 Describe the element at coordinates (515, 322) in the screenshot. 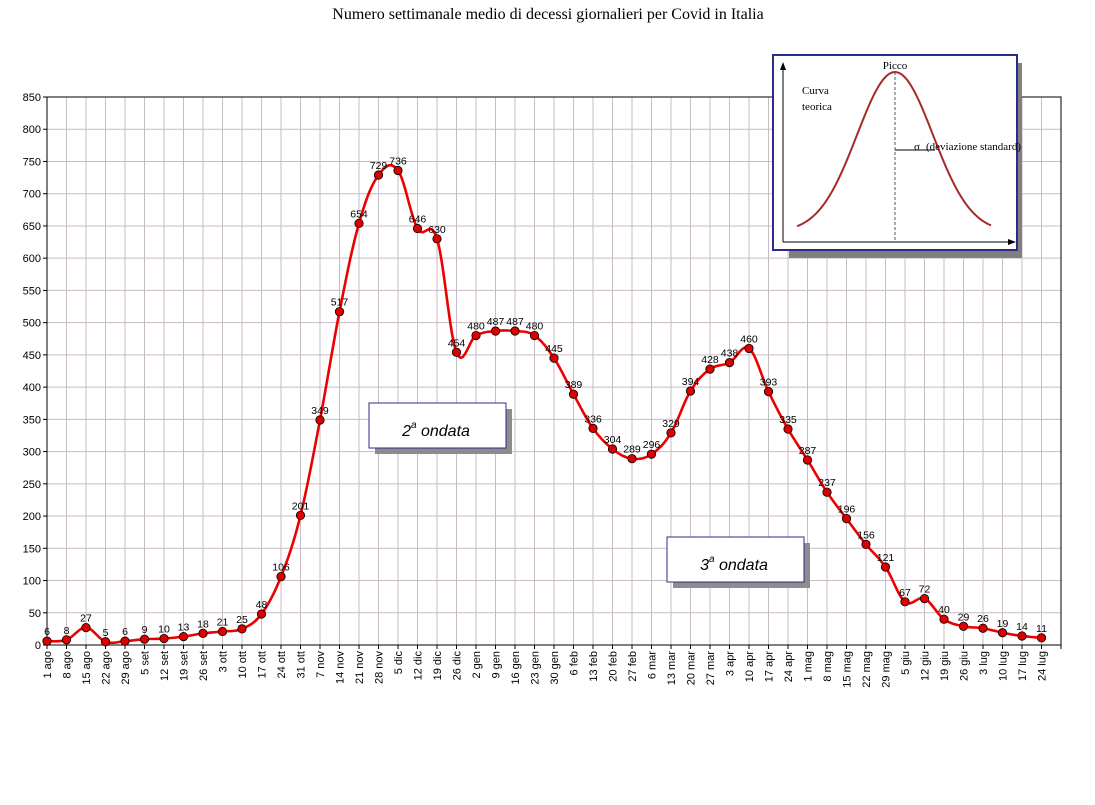

I see `data-label: 487` at that location.